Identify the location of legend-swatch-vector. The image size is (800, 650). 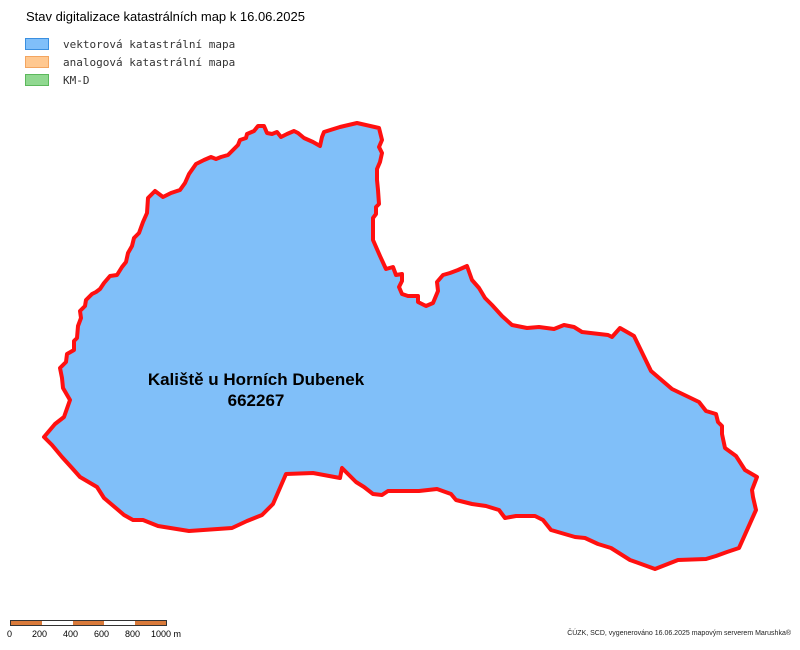
(37, 44).